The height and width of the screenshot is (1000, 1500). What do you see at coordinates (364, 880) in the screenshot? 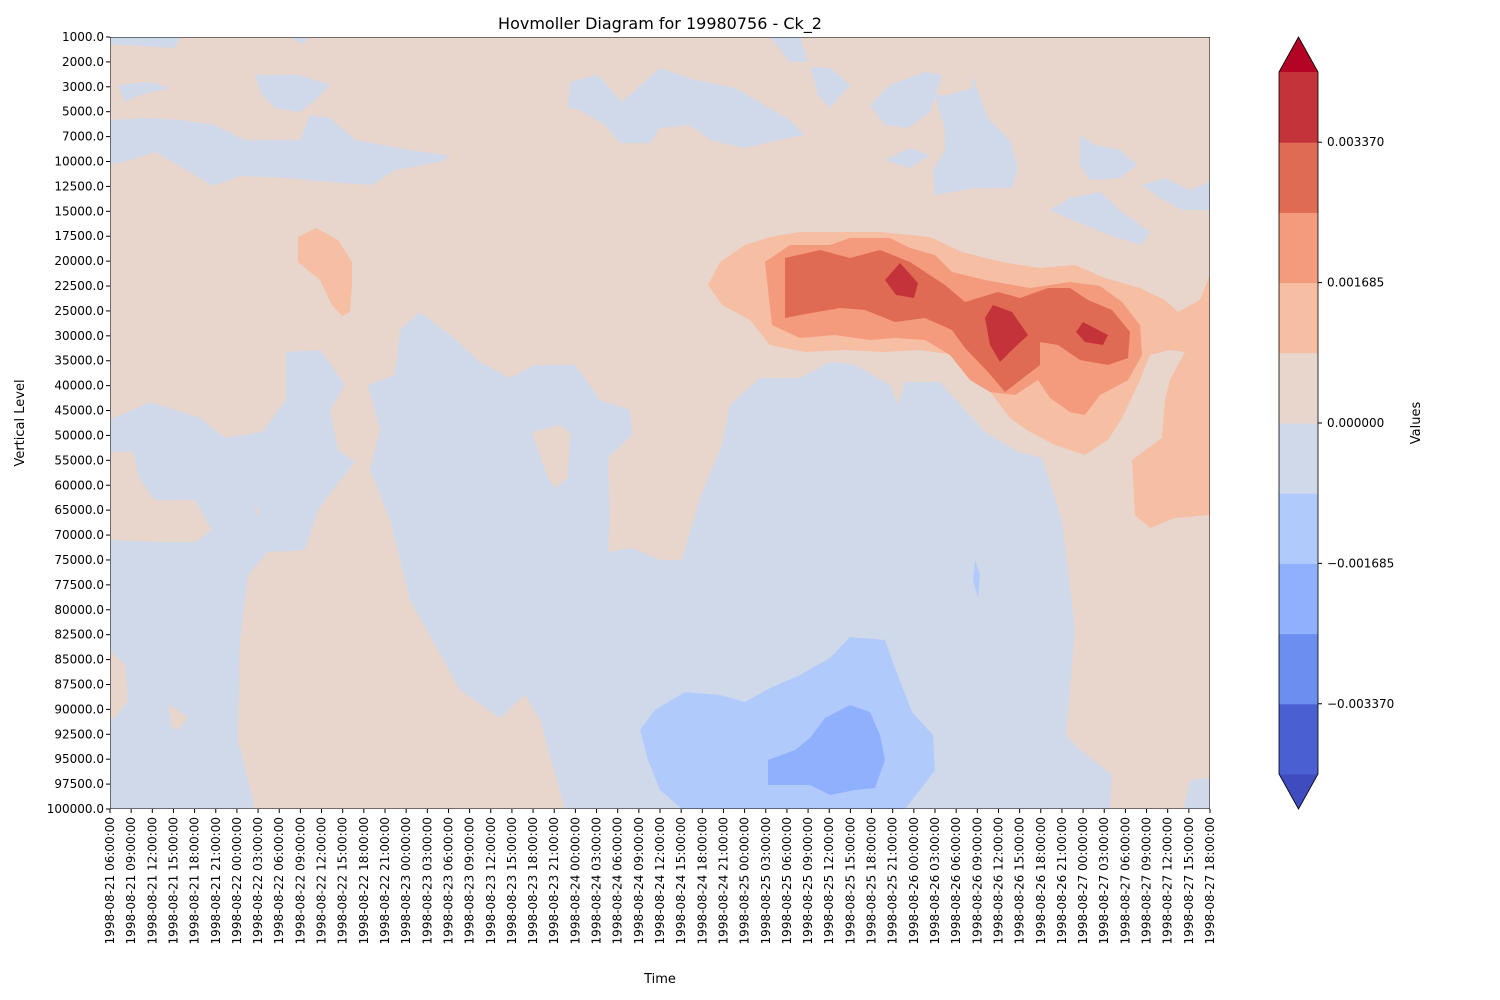
I see `x-tick-label: 1998-08-22 18:00:00` at bounding box center [364, 880].